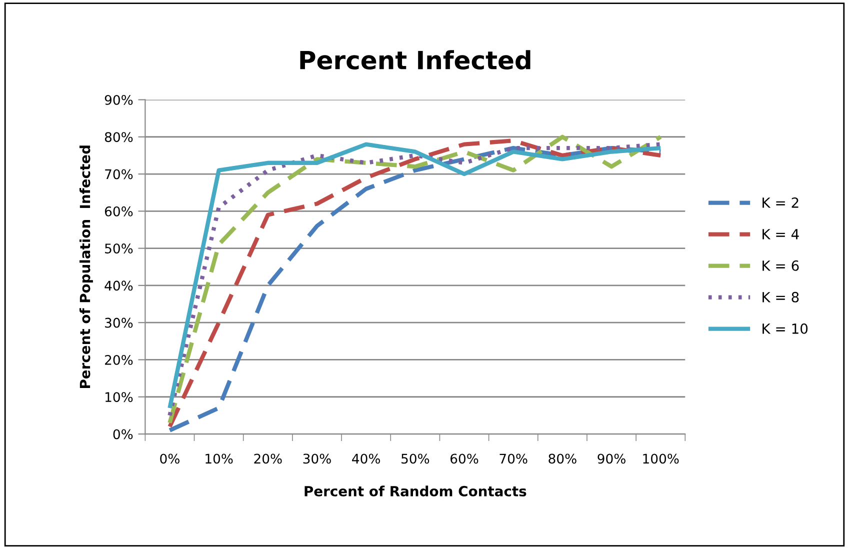 This screenshot has width=849, height=548. What do you see at coordinates (464, 459) in the screenshot?
I see `x-tick-label: 60%` at bounding box center [464, 459].